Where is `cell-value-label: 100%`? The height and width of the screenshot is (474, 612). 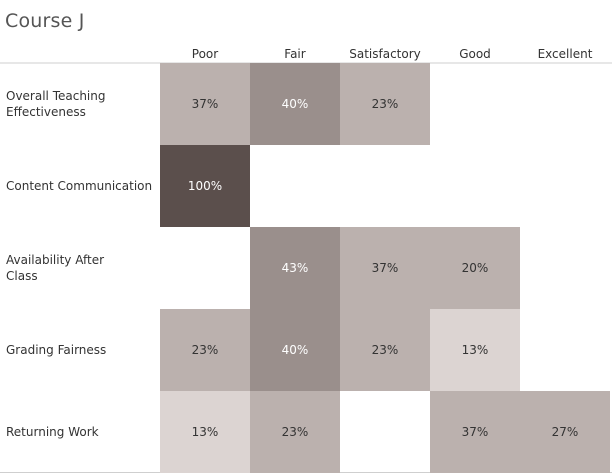
cell-value-label: 100% is located at coordinates (205, 186).